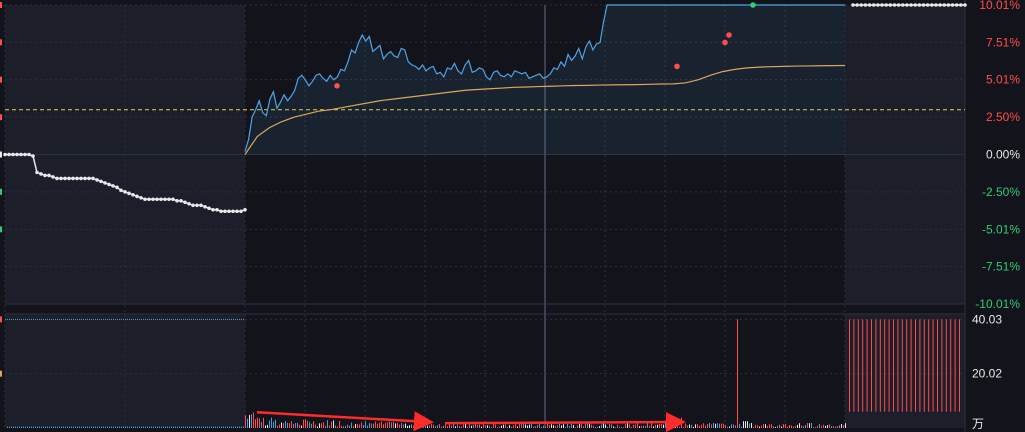 This screenshot has height=432, width=1025. What do you see at coordinates (999, 6) in the screenshot?
I see `price-axis-label: 10.01%` at bounding box center [999, 6].